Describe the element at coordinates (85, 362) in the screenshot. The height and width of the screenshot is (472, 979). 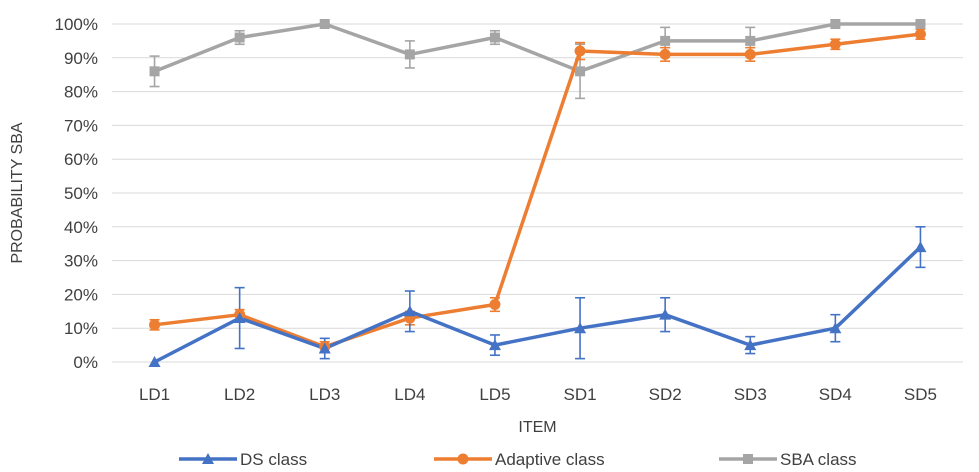
I see `y-tick-label: 0%` at that location.